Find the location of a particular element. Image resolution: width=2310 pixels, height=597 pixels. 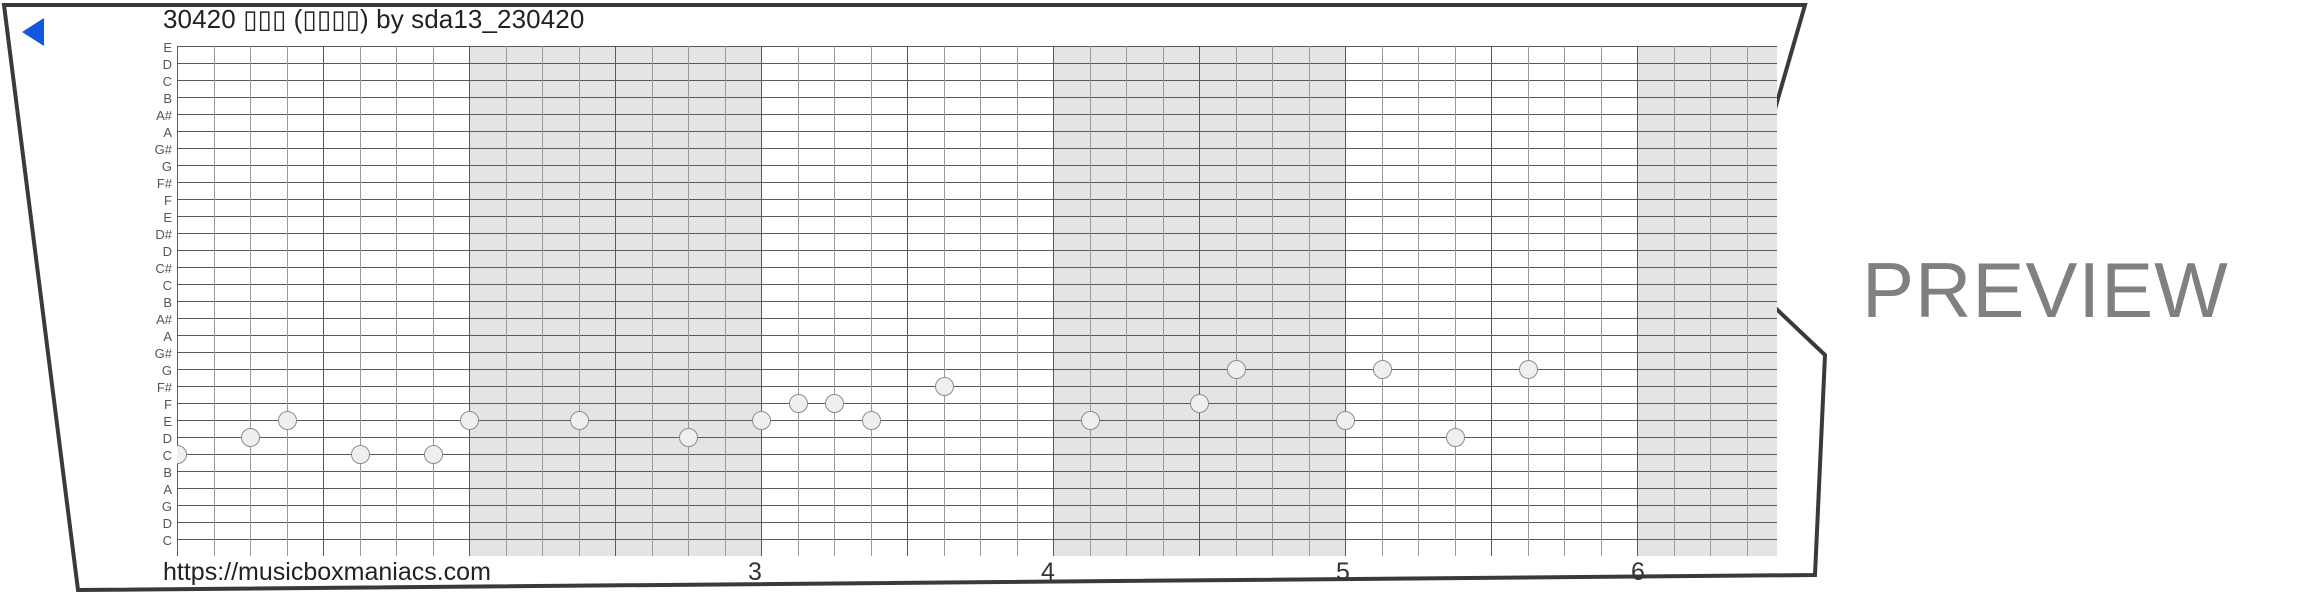

note-label-19: G is located at coordinates (166, 370).